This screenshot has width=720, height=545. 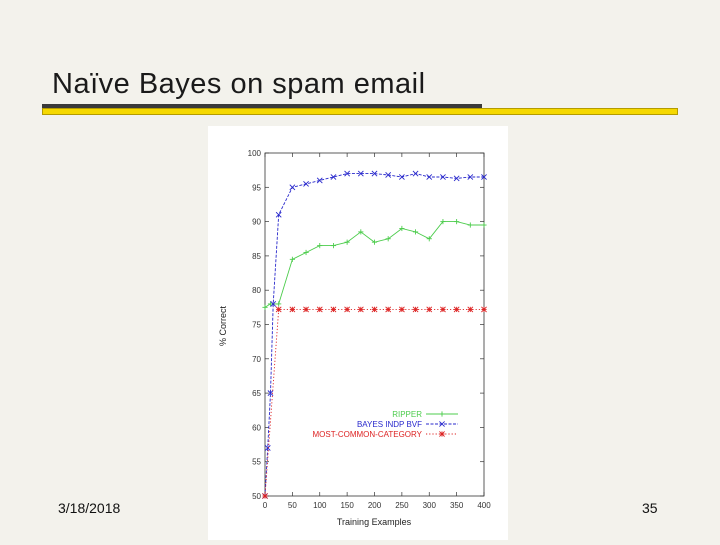 What do you see at coordinates (265, 505) in the screenshot?
I see `x-tick-label: 0` at bounding box center [265, 505].